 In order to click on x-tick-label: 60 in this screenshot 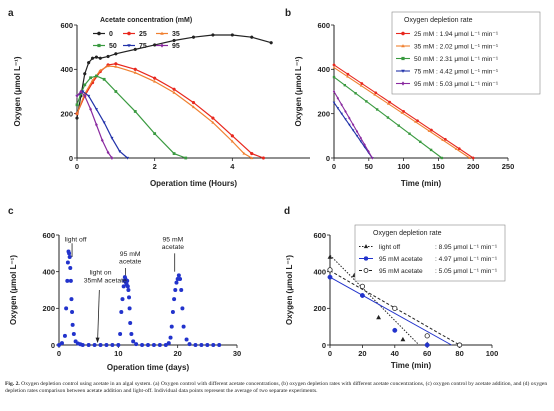, I will do `click(427, 353)`.